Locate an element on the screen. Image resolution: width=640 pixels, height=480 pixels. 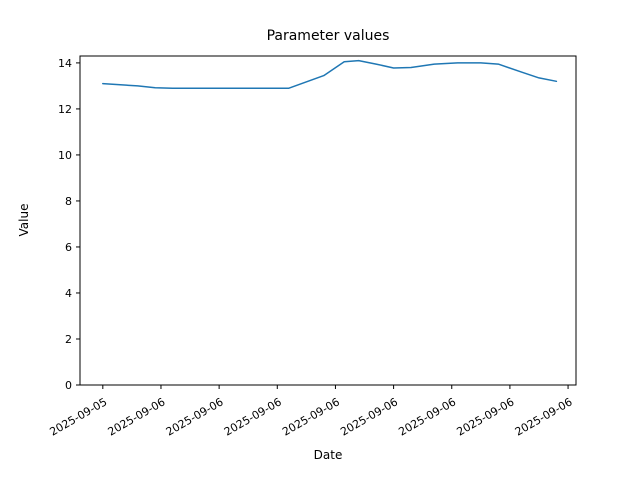
y-tick-label: 14 is located at coordinates (65, 63).